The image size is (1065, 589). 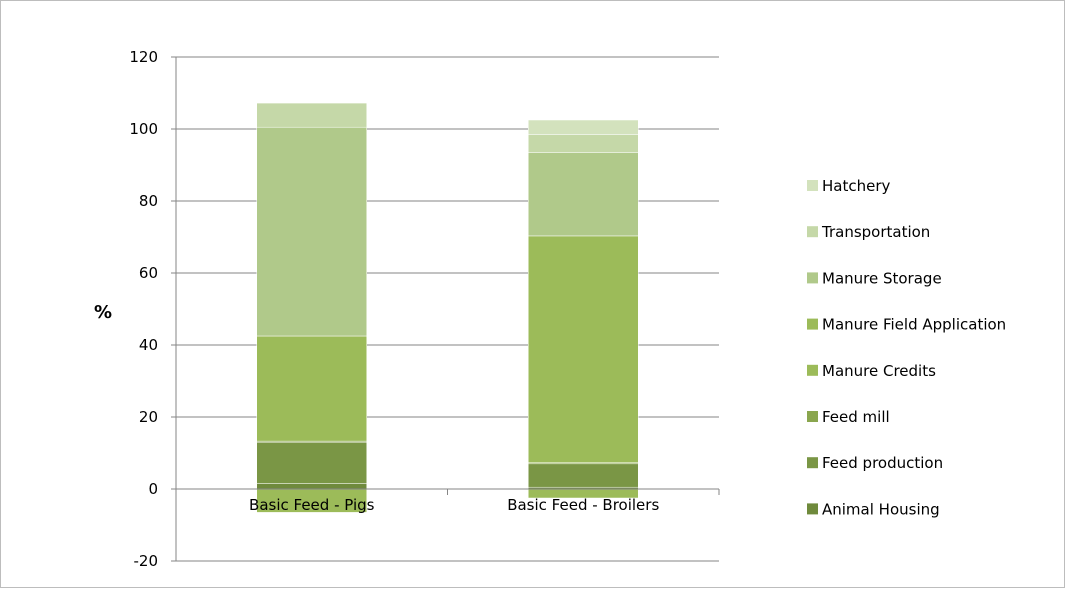 What do you see at coordinates (879, 371) in the screenshot?
I see `legend-label: Manure Credits` at bounding box center [879, 371].